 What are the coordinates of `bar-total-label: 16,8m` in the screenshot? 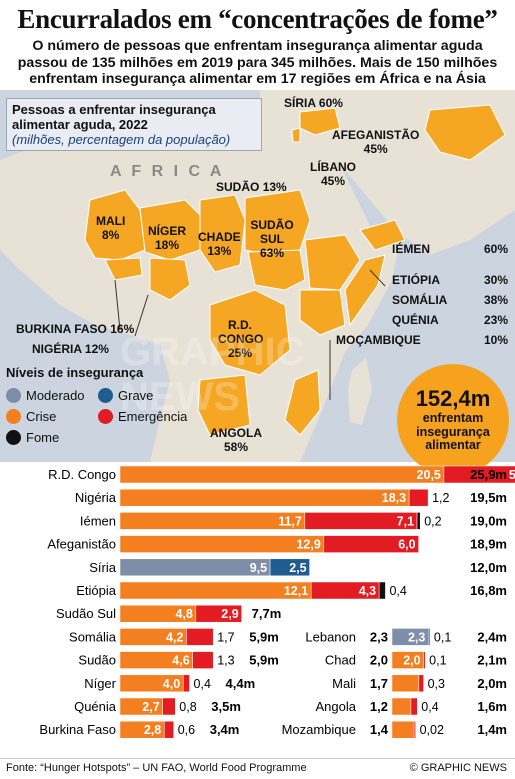 It's located at (488, 590).